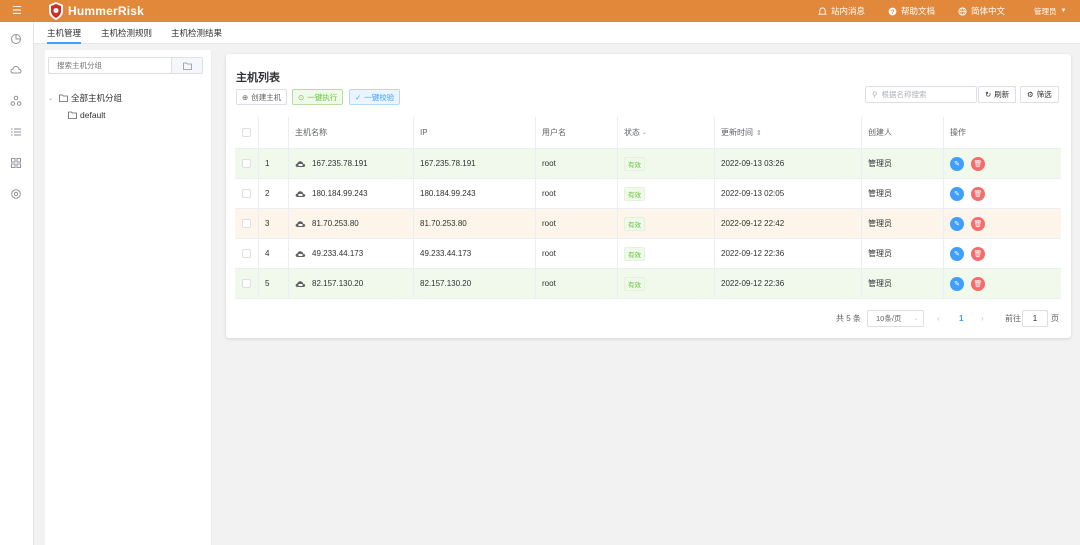 The image size is (1080, 545). I want to click on filter-label: 筛选, so click(1044, 94).